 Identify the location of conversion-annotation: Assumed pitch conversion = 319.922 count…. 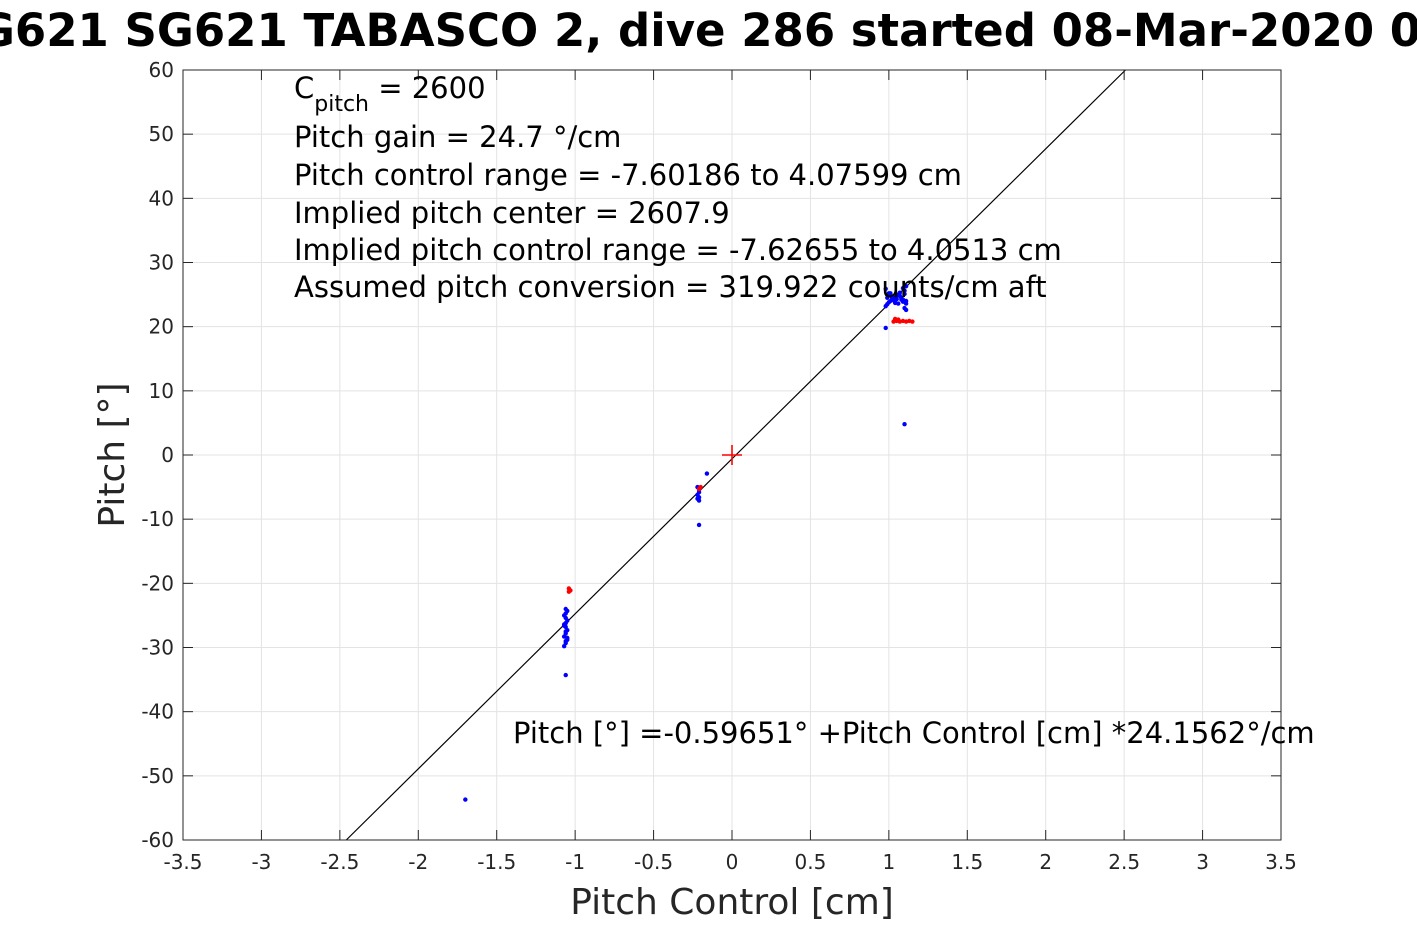
(670, 287).